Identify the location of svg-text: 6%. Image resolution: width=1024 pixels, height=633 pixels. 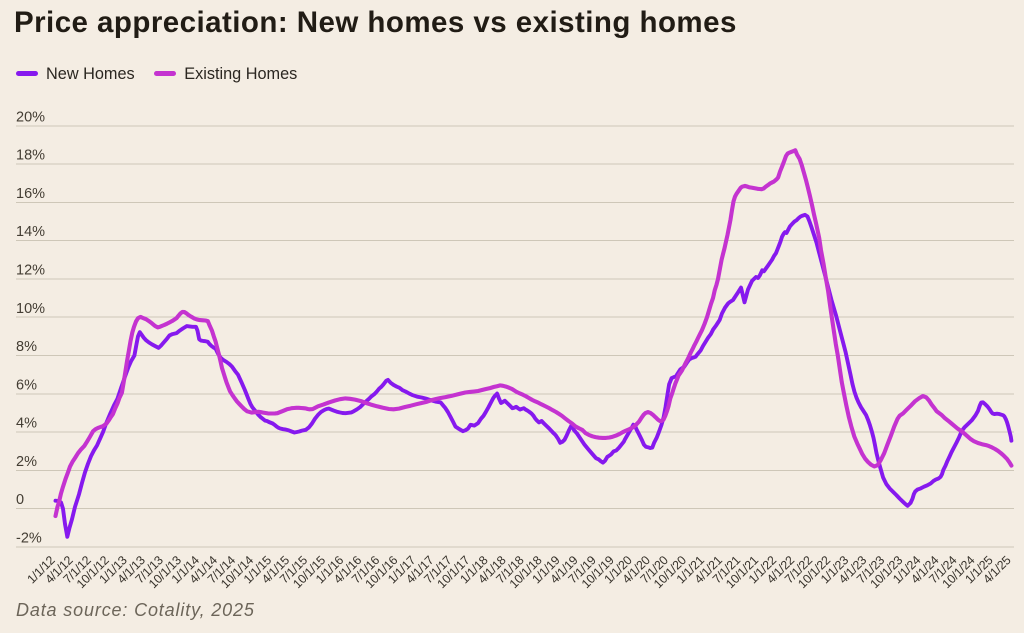
(26, 385).